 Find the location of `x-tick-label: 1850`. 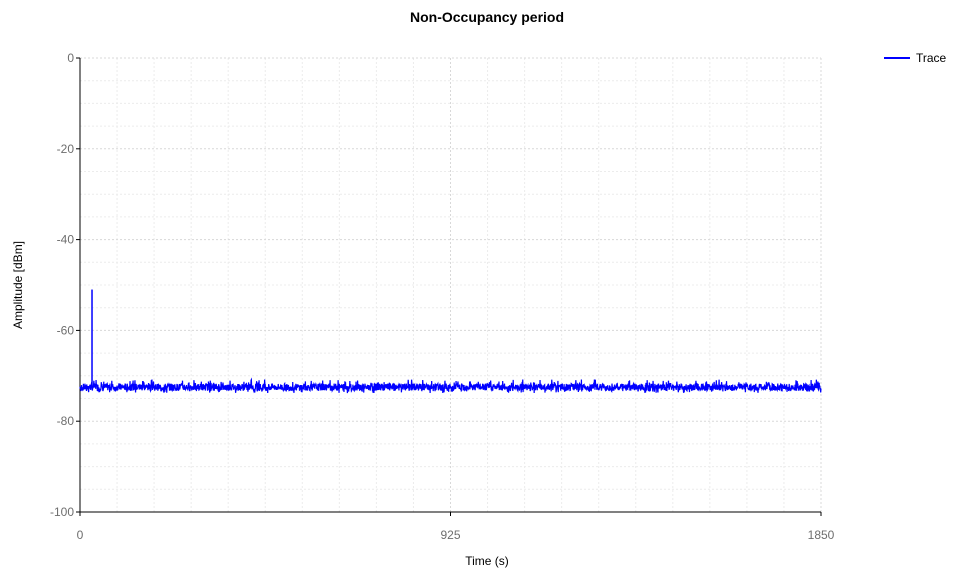

x-tick-label: 1850 is located at coordinates (821, 535).